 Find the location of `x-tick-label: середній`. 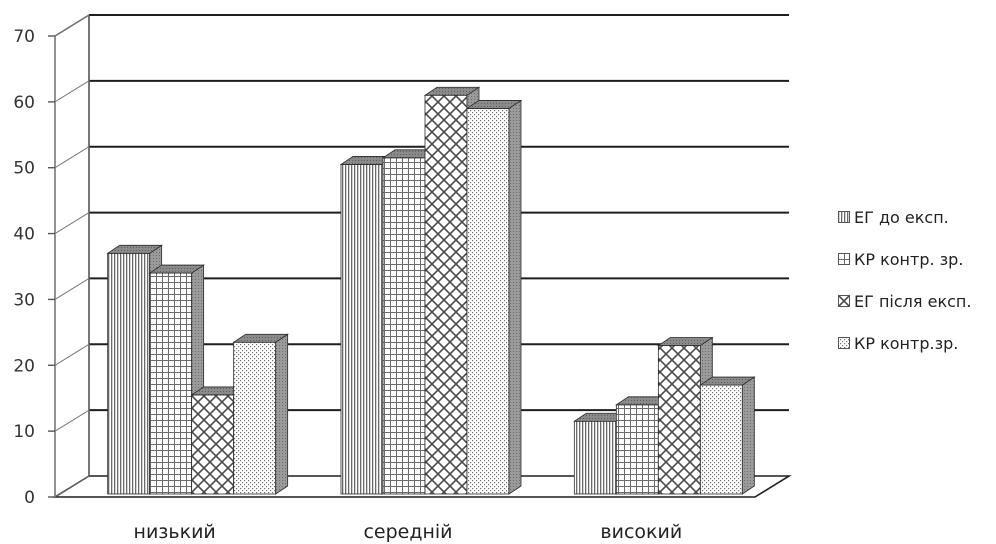

x-tick-label: середній is located at coordinates (407, 532).